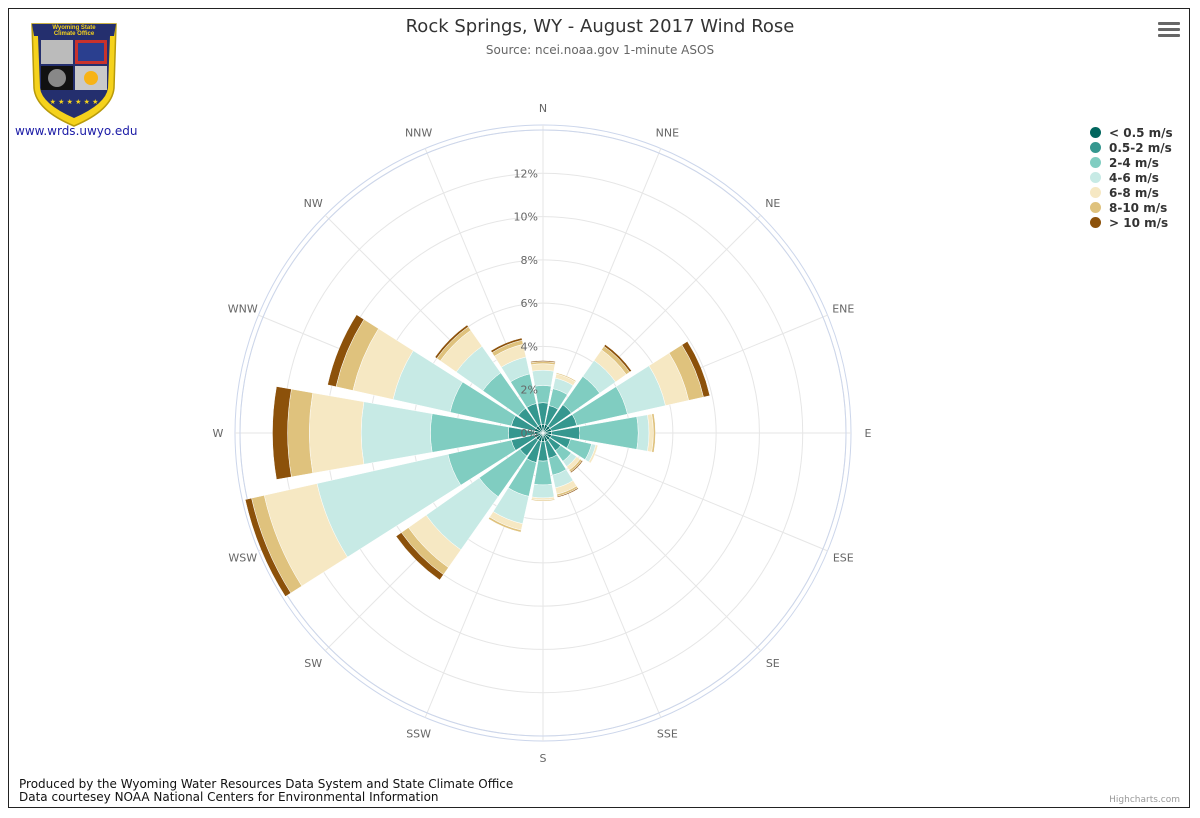 This screenshot has width=1200, height=818. I want to click on direction-label-NNW: NNW, so click(418, 133).